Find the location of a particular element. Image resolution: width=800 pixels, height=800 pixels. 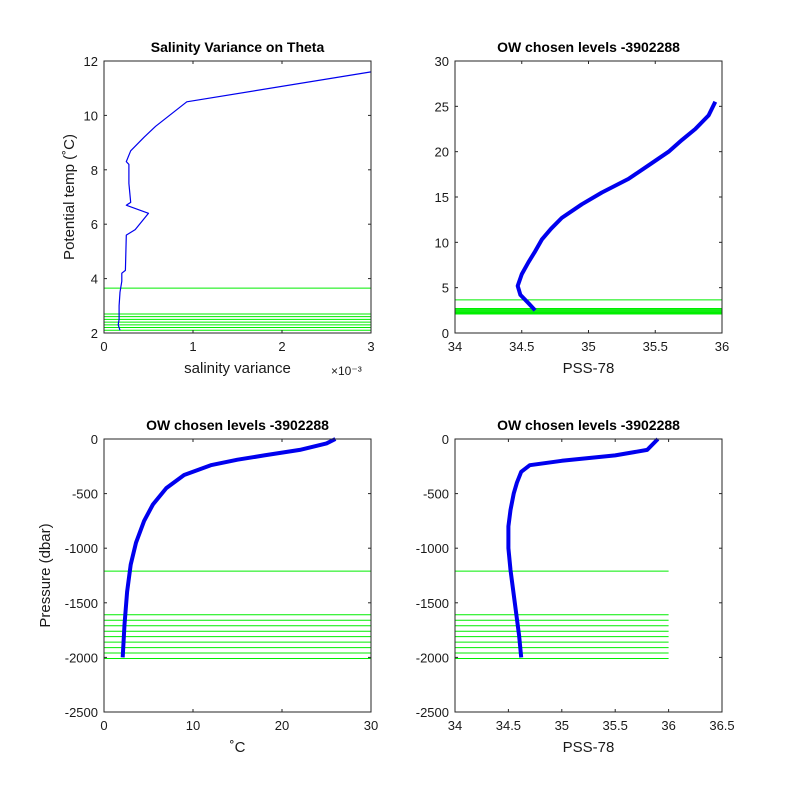

x-tick-label: 20 is located at coordinates (282, 725).